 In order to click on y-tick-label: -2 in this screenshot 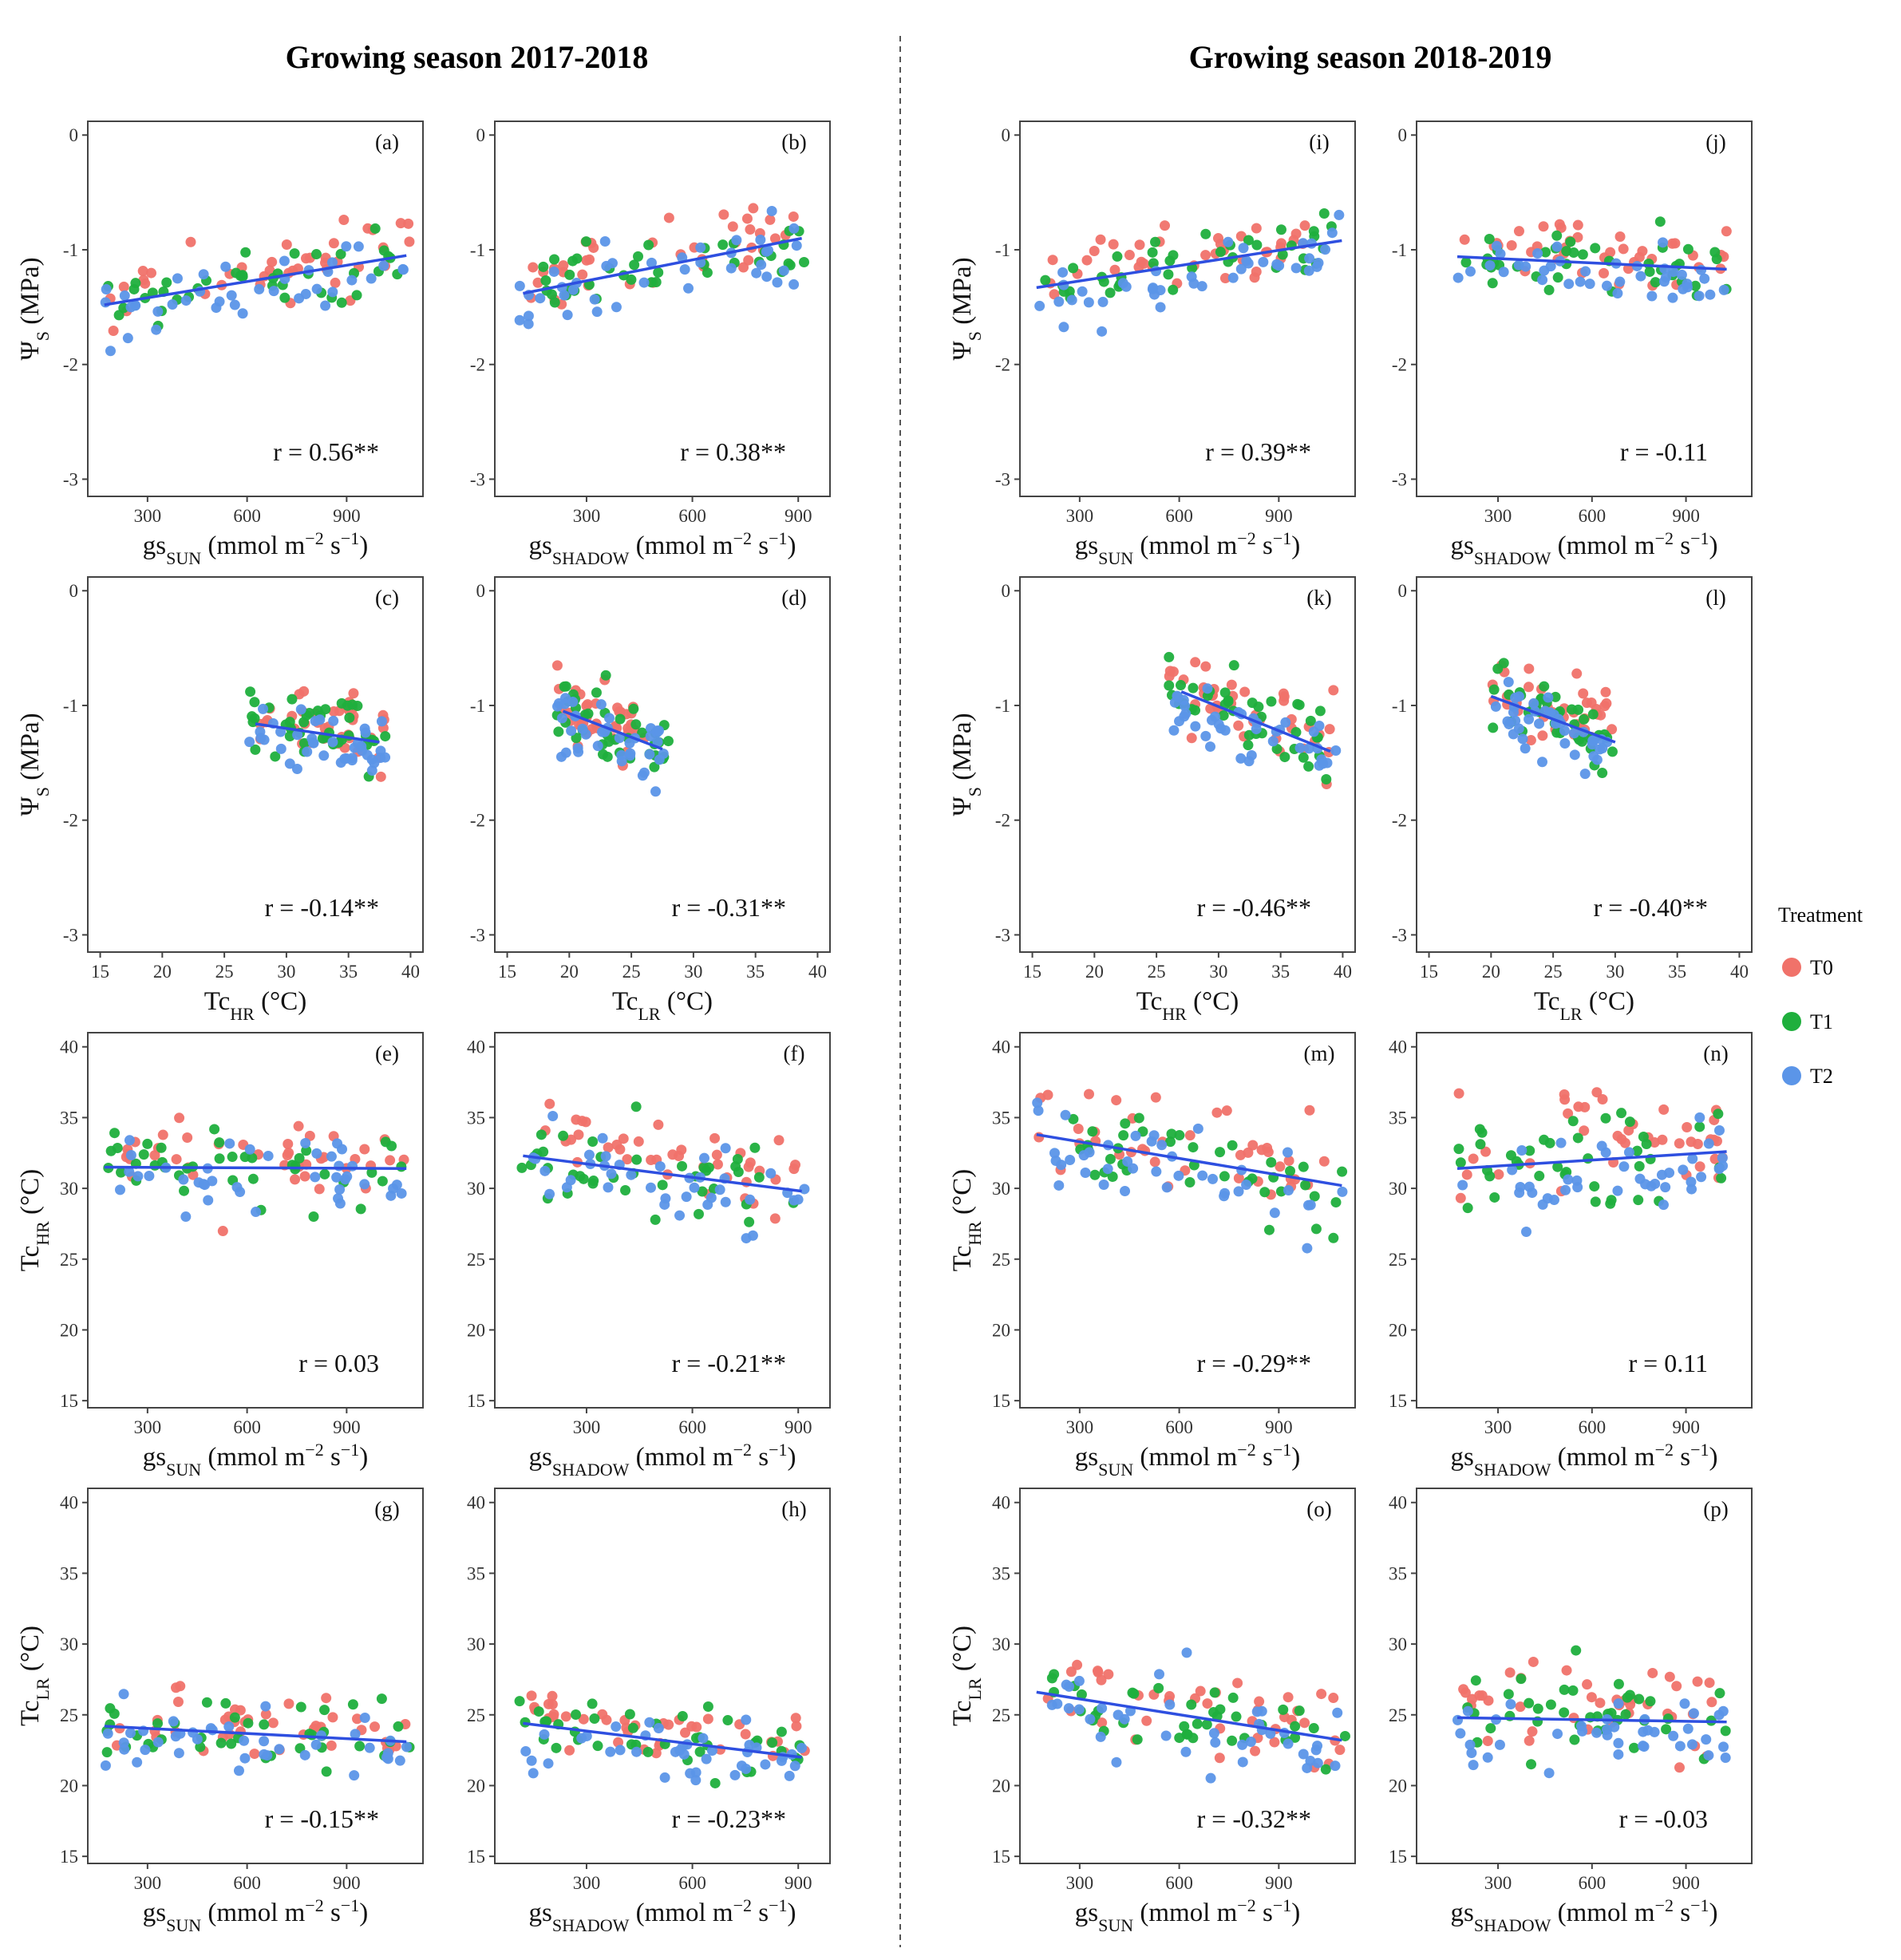, I will do `click(1399, 365)`.